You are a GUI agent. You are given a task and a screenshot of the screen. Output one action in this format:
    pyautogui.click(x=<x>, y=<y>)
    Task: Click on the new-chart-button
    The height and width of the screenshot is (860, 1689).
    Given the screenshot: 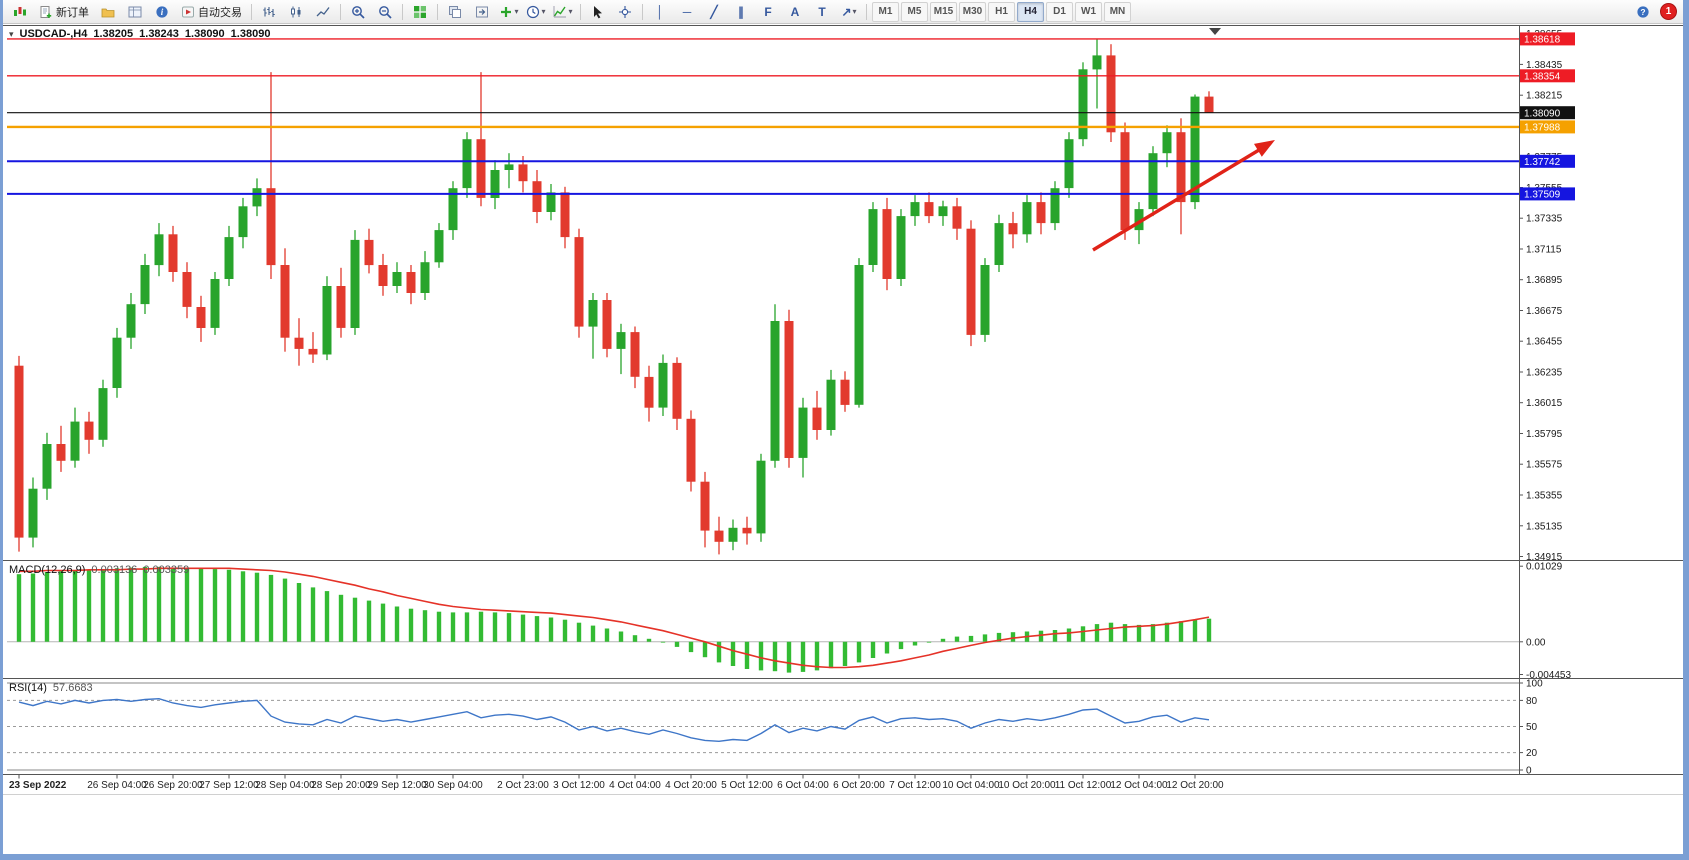 What is the action you would take?
    pyautogui.click(x=20, y=12)
    